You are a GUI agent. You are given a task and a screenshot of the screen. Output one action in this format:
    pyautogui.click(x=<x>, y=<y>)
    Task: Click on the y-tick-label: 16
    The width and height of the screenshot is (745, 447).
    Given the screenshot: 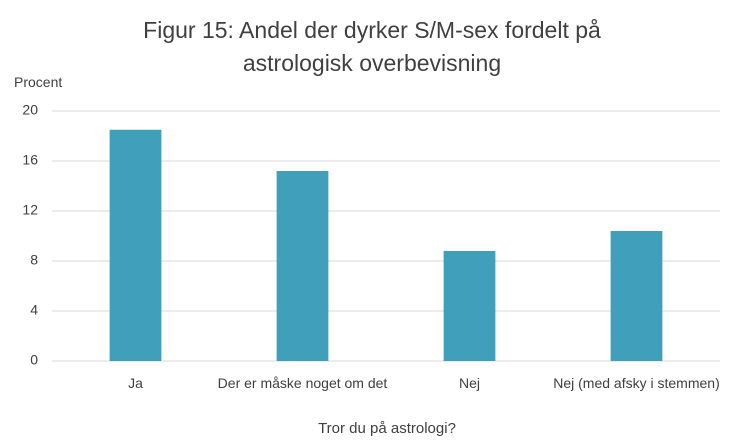 What is the action you would take?
    pyautogui.click(x=30, y=160)
    